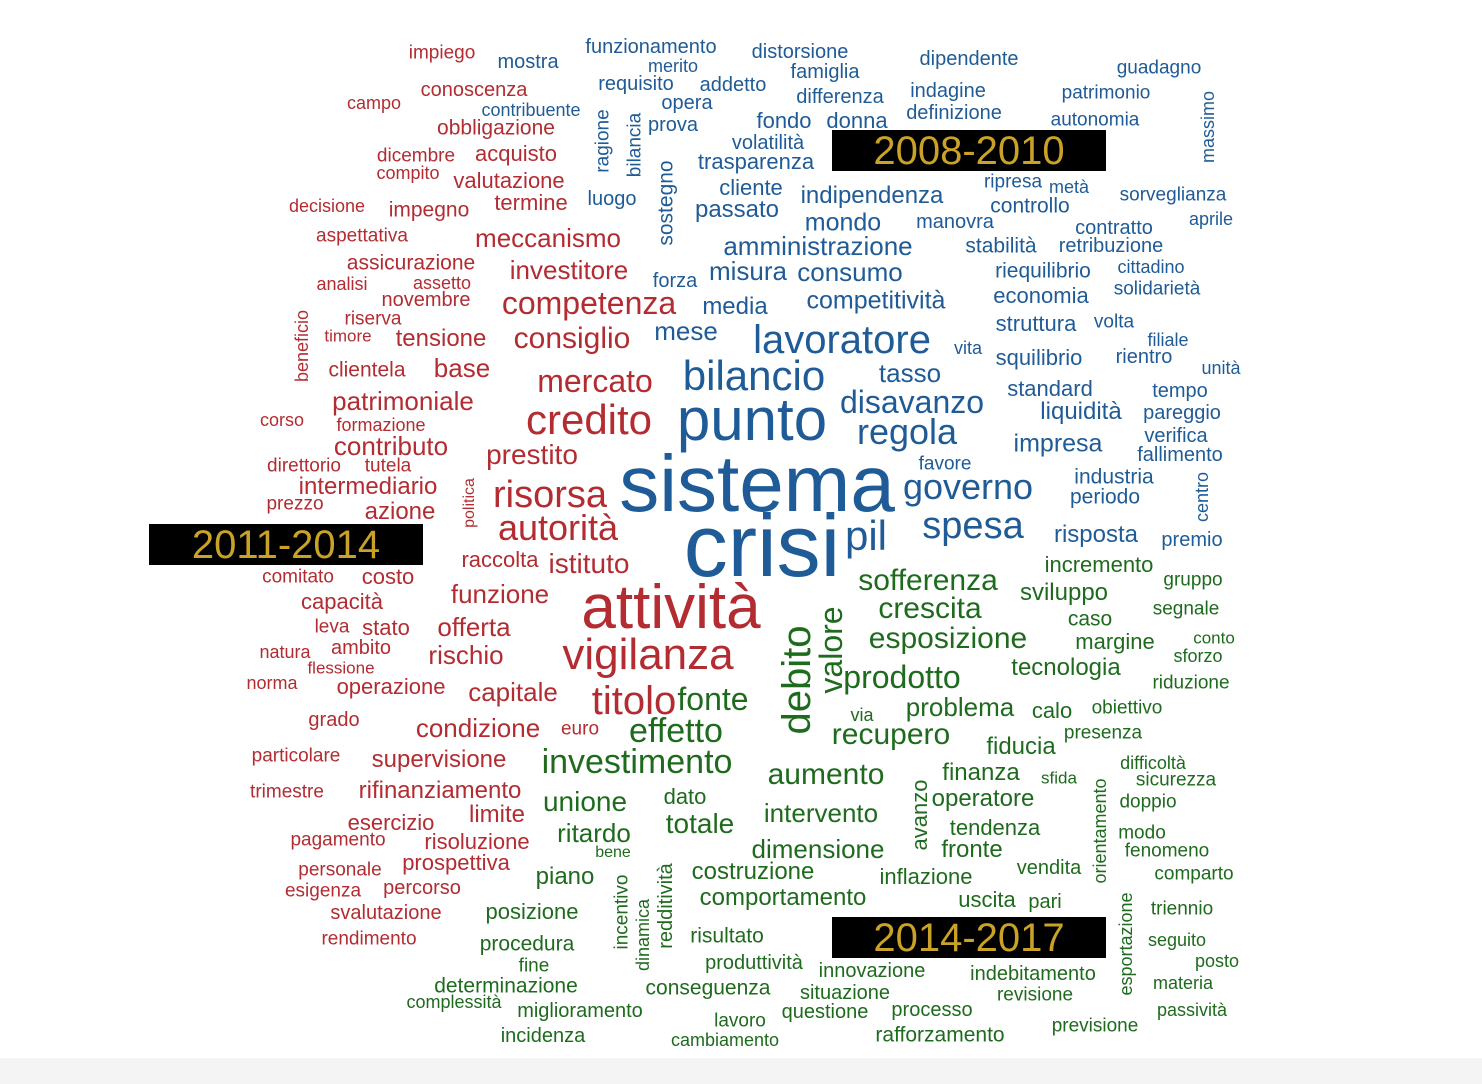 The height and width of the screenshot is (1084, 1482). Describe the element at coordinates (1050, 388) in the screenshot. I see `word-standard: standard` at that location.